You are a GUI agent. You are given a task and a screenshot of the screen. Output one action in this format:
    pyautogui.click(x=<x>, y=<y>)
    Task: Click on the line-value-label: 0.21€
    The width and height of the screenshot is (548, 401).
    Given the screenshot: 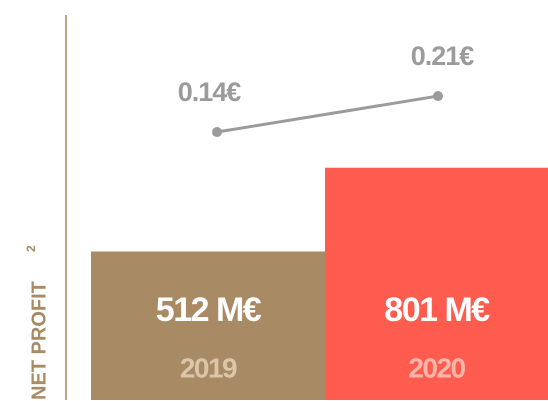 What is the action you would take?
    pyautogui.click(x=443, y=56)
    